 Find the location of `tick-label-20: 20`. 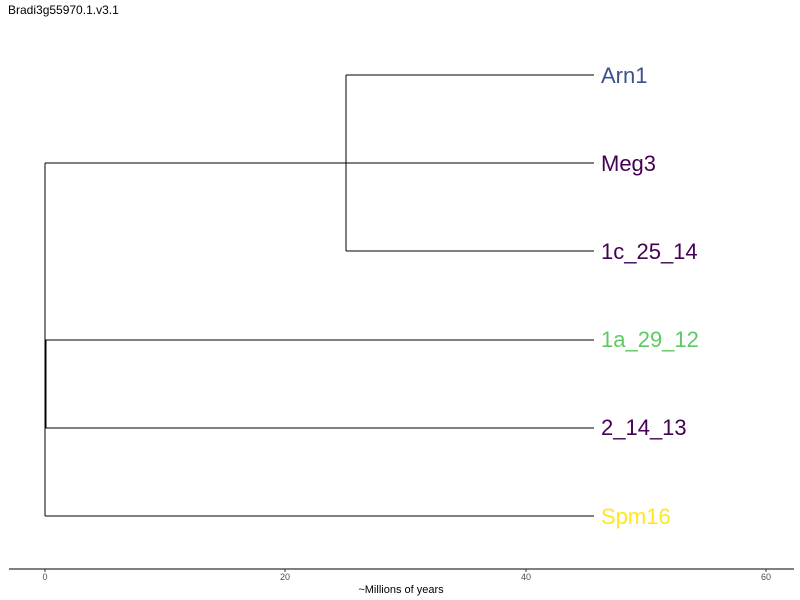

tick-label-20: 20 is located at coordinates (285, 577).